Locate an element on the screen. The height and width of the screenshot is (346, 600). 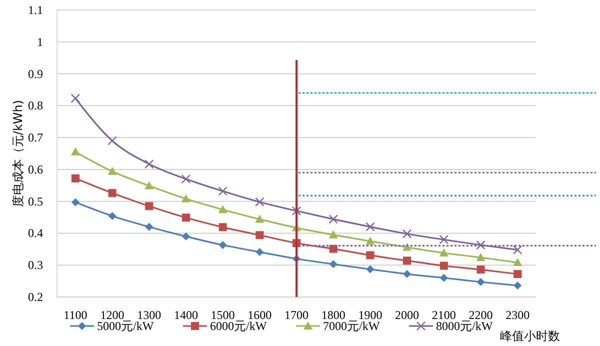
x-tick-label: 1400 is located at coordinates (186, 315).